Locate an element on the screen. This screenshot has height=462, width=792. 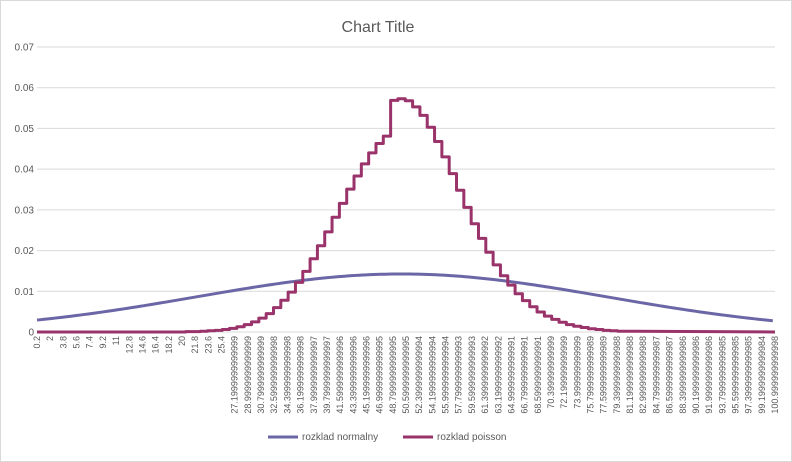
x-tick-label: 37.9999999999997 is located at coordinates (314, 375).